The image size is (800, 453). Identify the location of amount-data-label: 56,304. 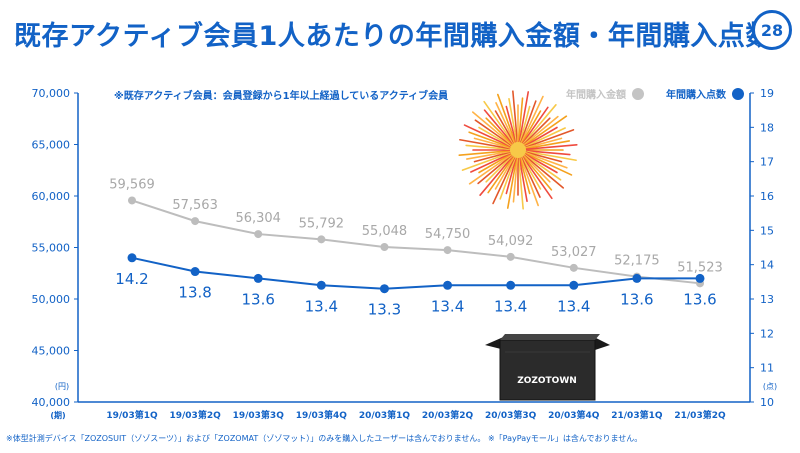
(258, 218).